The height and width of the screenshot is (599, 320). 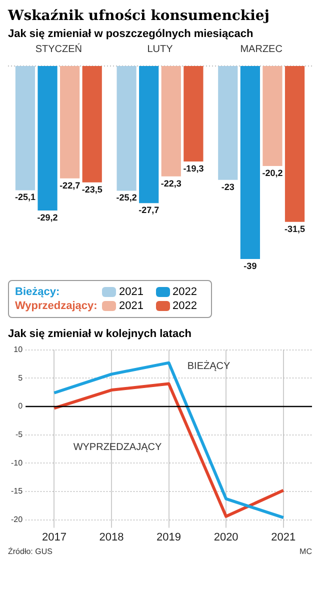 I want to click on data-label: -29,2, so click(x=47, y=217).